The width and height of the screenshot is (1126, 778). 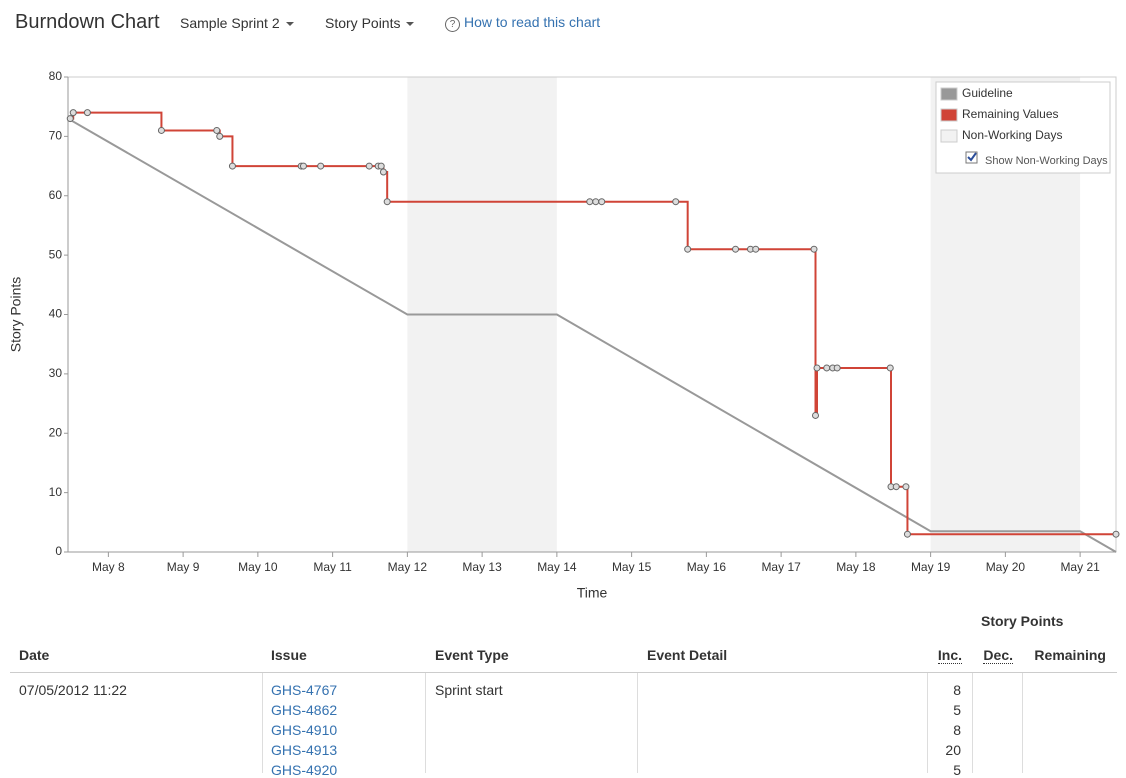 I want to click on x-tick-label: May 11, so click(x=332, y=567).